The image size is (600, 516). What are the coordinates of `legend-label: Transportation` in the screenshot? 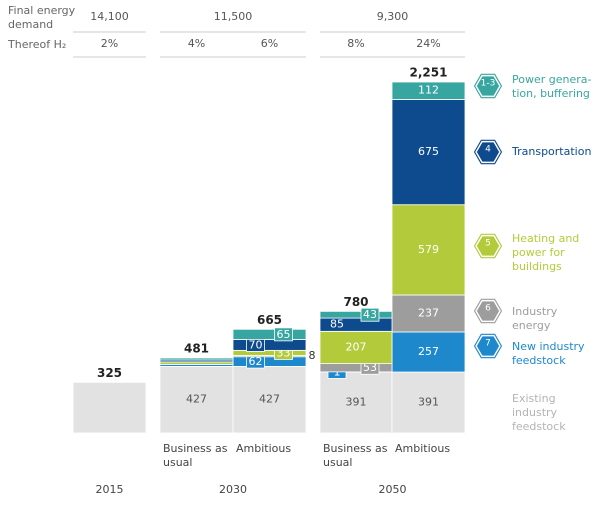 It's located at (552, 151).